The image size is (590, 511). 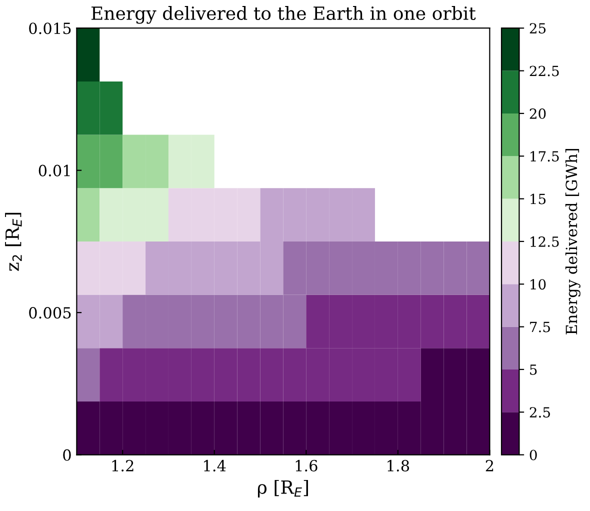 I want to click on x-tick-label: 1.8, so click(x=399, y=466).